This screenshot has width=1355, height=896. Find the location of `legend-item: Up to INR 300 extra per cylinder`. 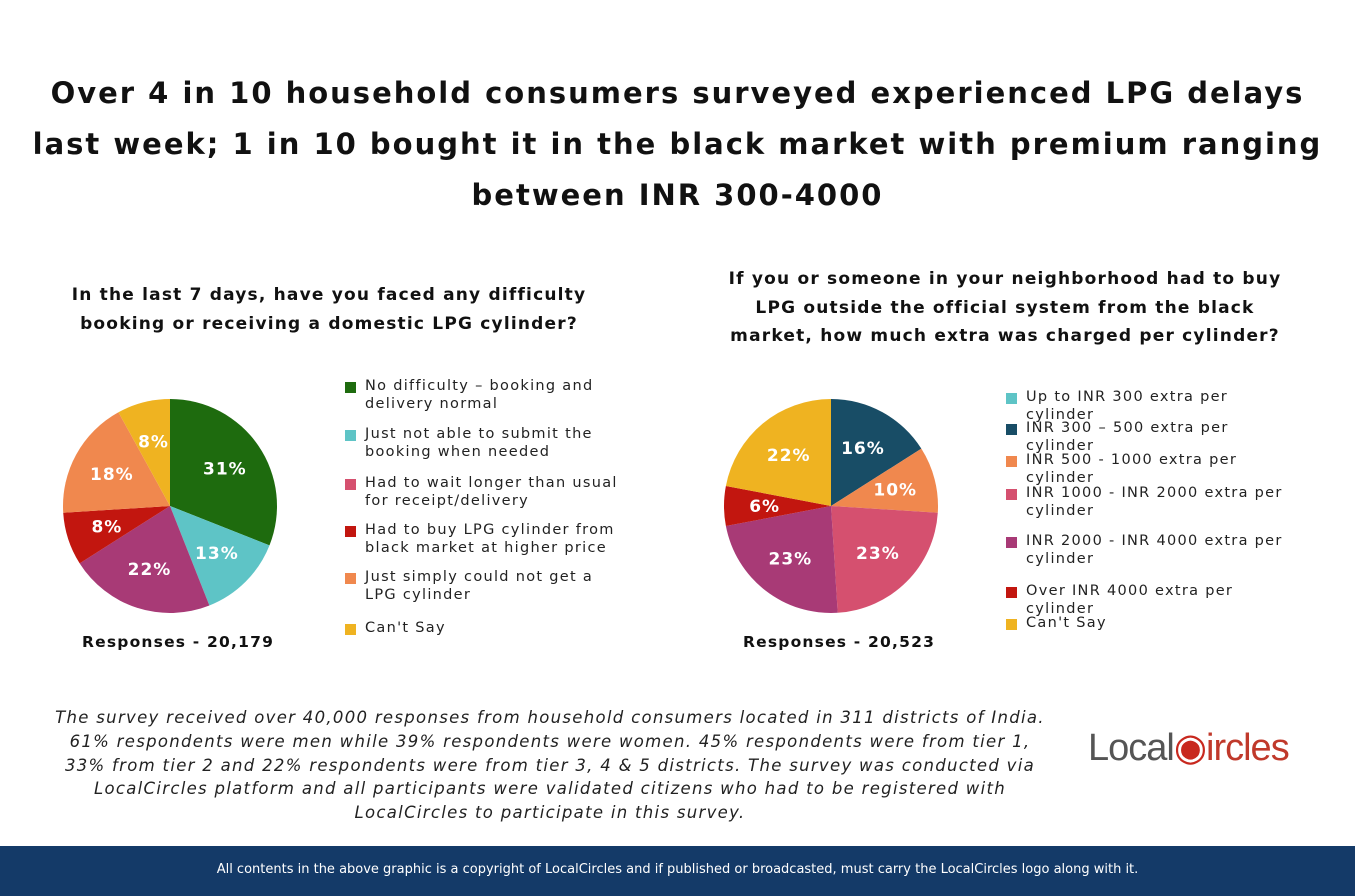

legend-item: Up to INR 300 extra per cylinder is located at coordinates (1151, 406).